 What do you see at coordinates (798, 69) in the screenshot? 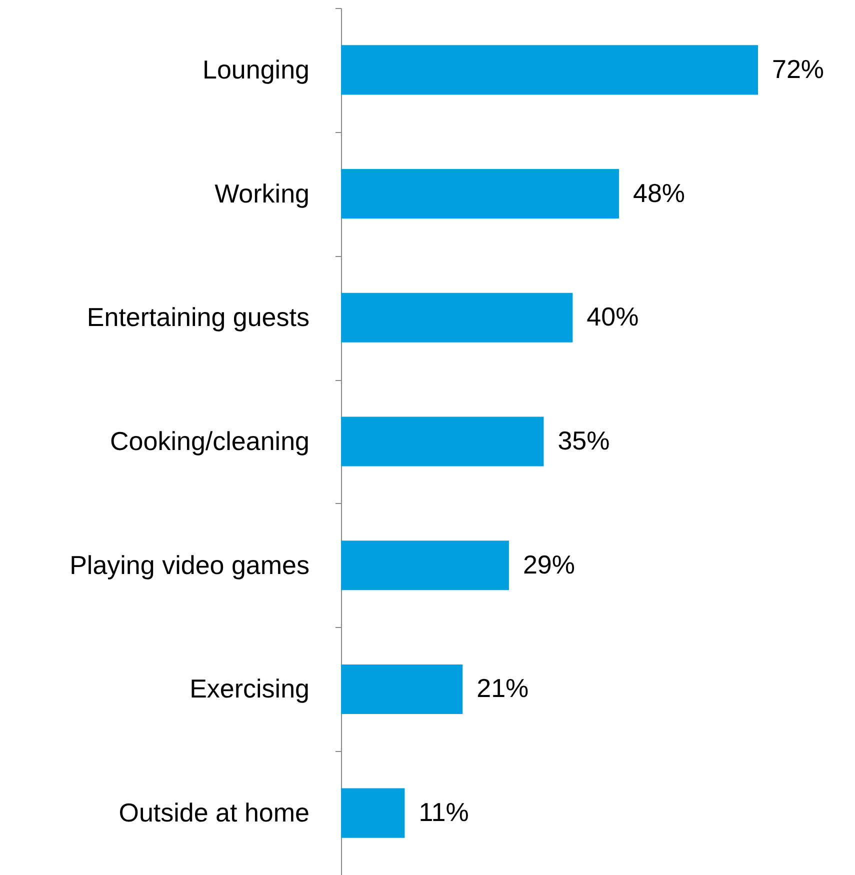
I see `data-label: 72%` at bounding box center [798, 69].